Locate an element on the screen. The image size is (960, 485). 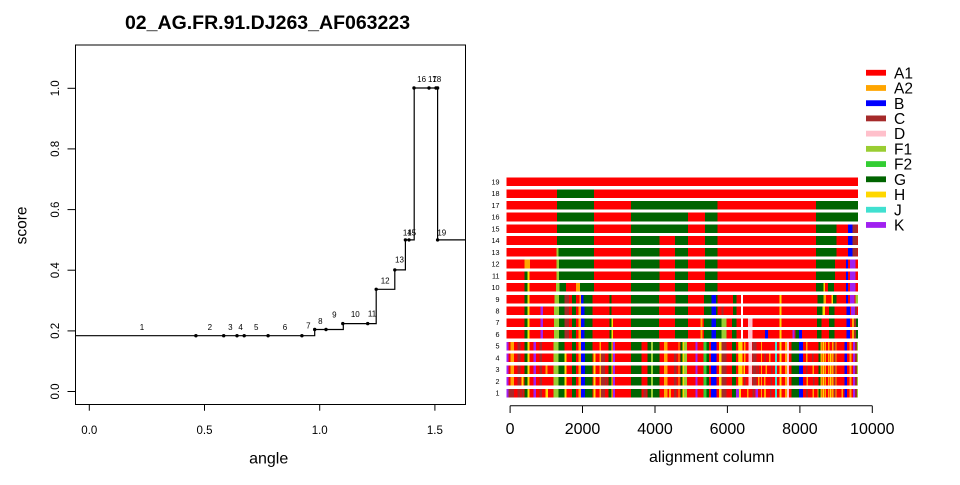
svg-text: alignment column is located at coordinates (711, 457).